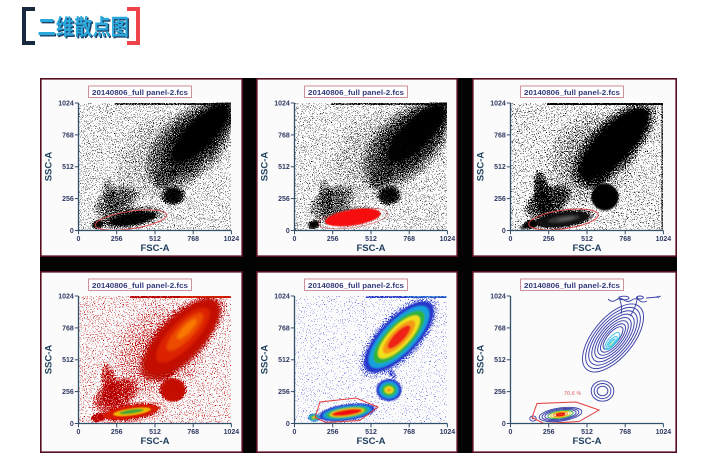 This screenshot has height=466, width=710. I want to click on svg-text: 70.6 %, so click(572, 394).